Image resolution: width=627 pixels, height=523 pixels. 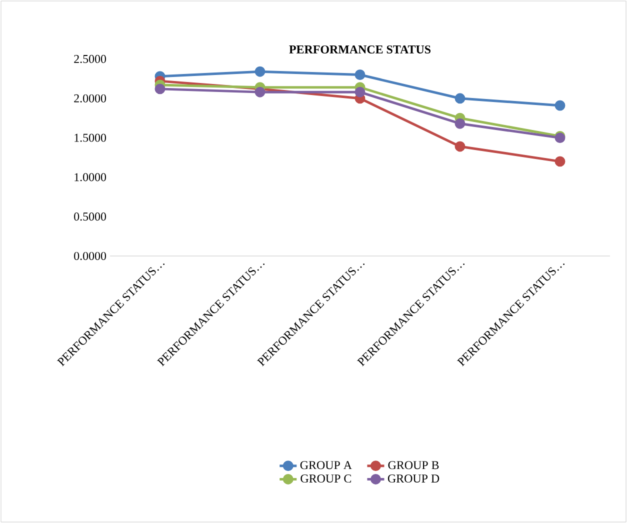 What do you see at coordinates (90, 256) in the screenshot?
I see `y-tick-label: 0.0000` at bounding box center [90, 256].